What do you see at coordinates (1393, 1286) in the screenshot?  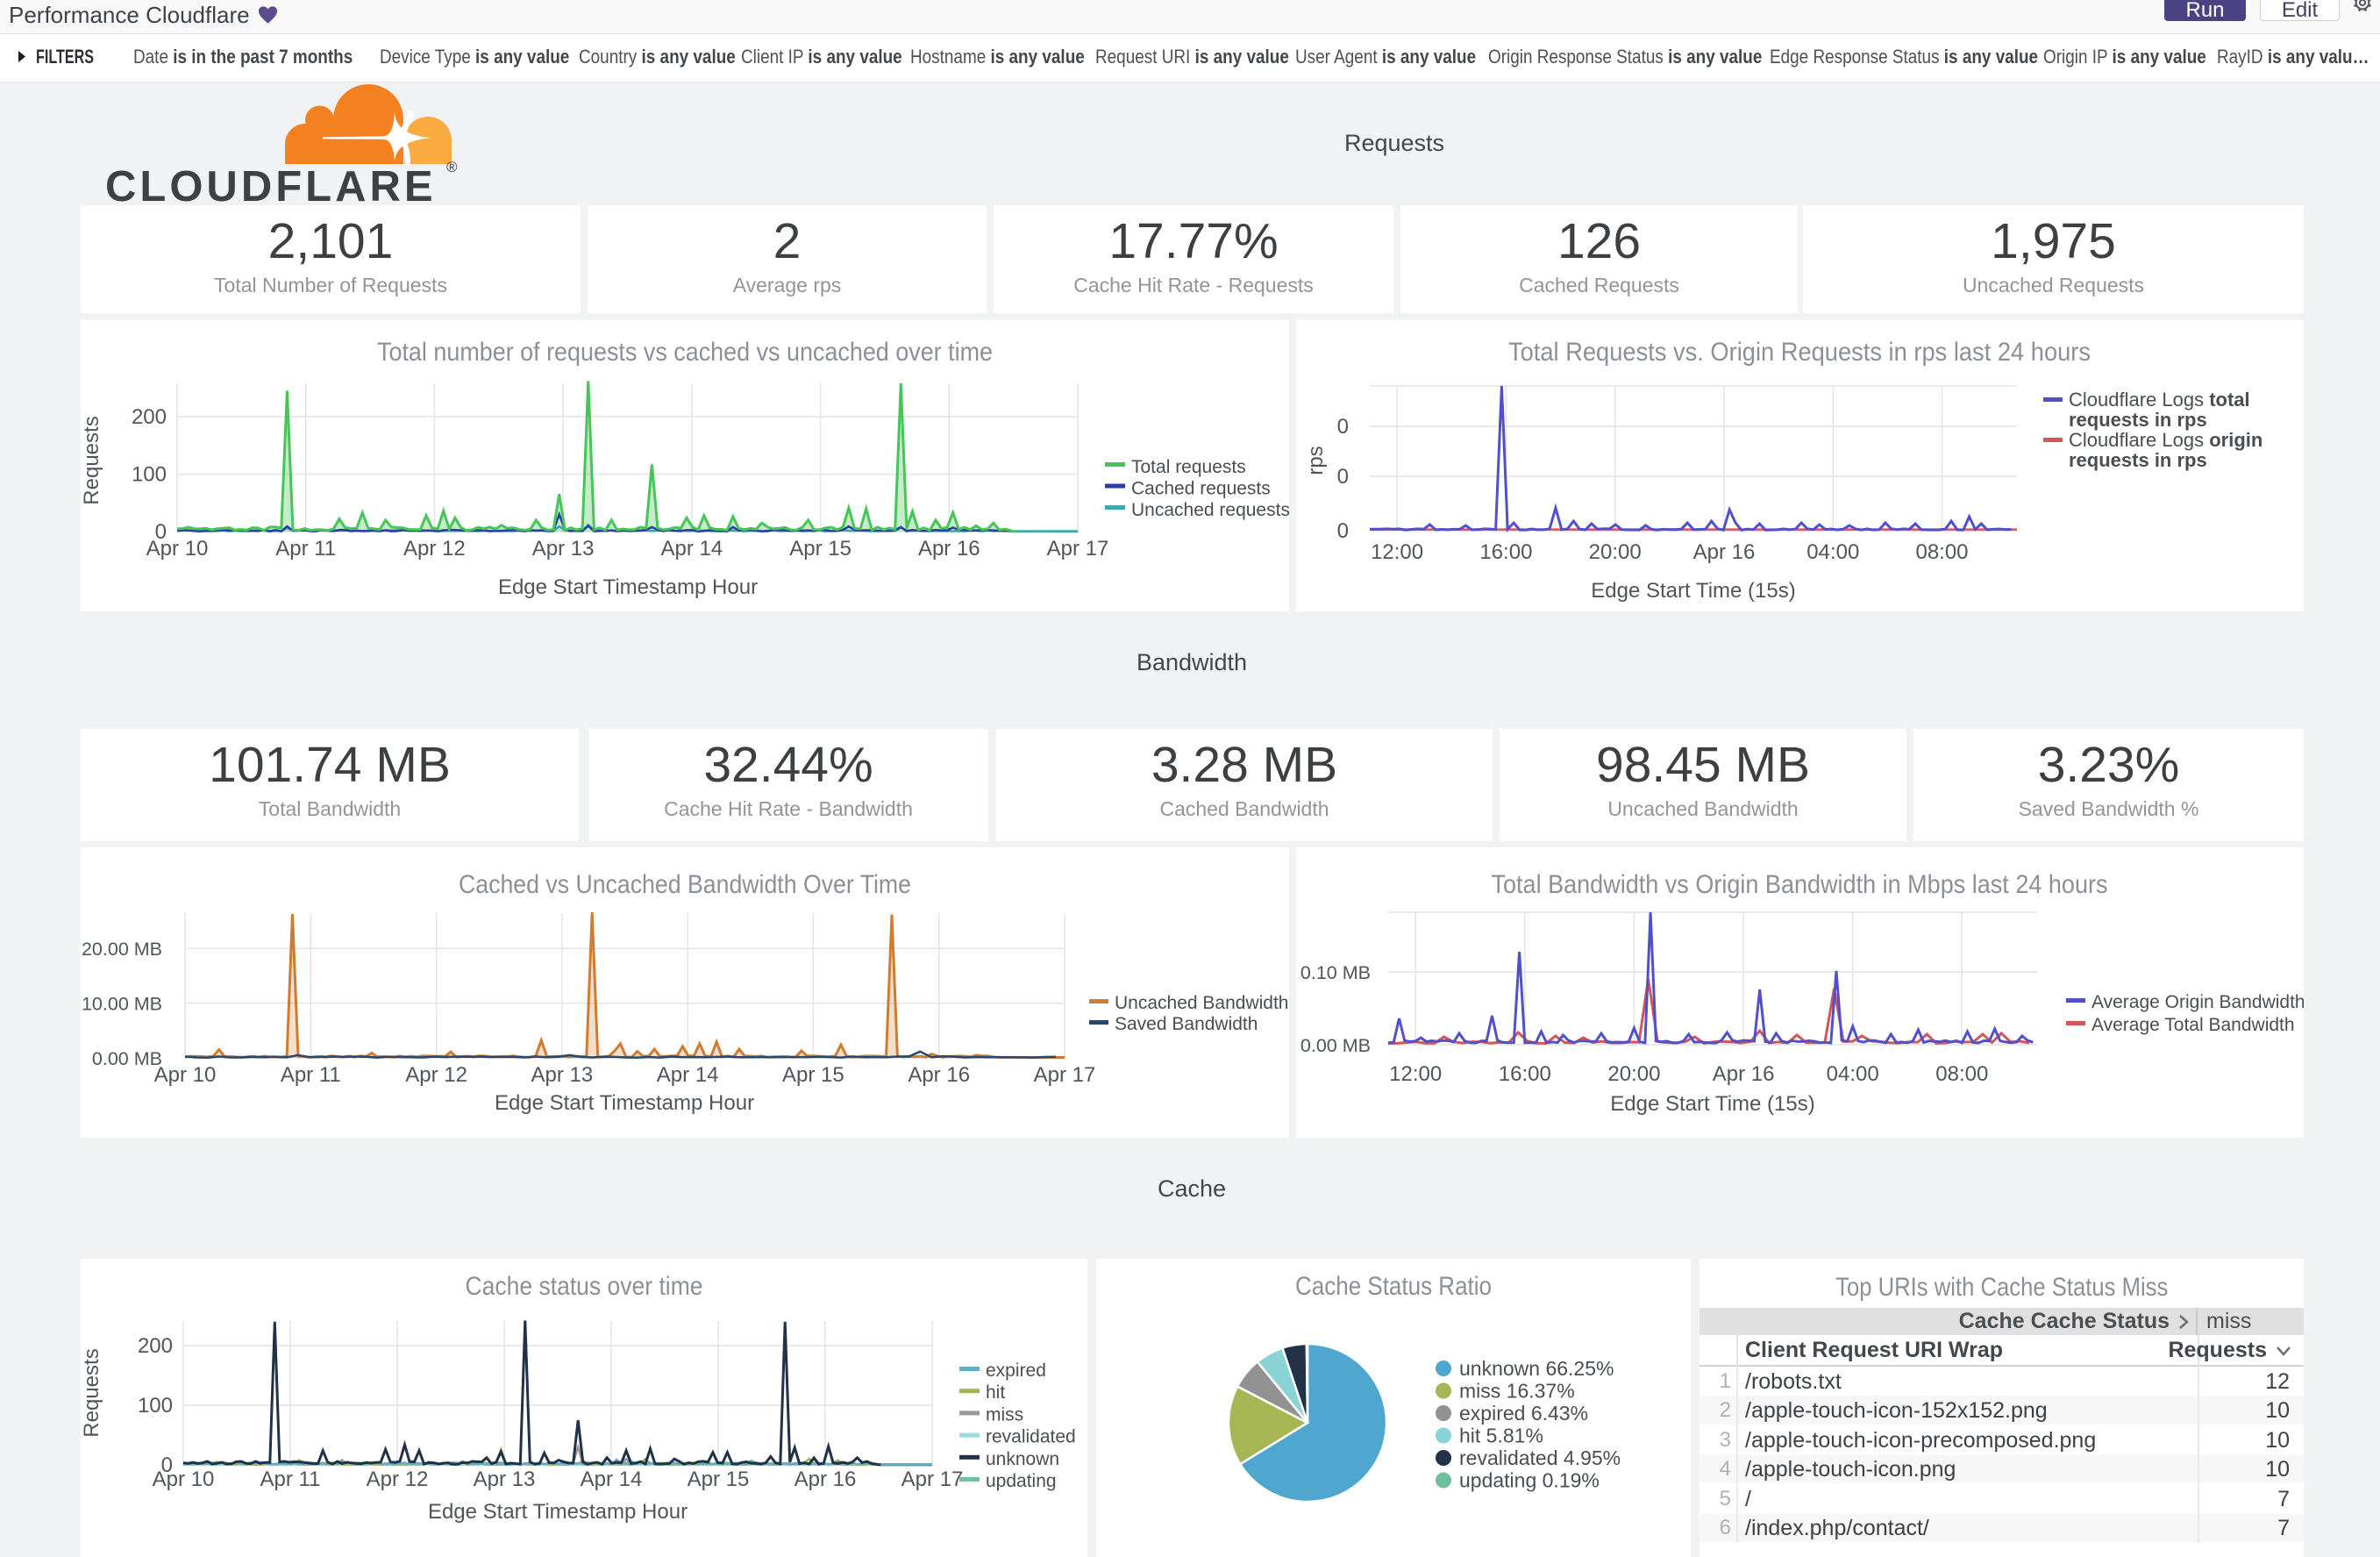 I see `svg-text: Cache Status Ratio` at bounding box center [1393, 1286].